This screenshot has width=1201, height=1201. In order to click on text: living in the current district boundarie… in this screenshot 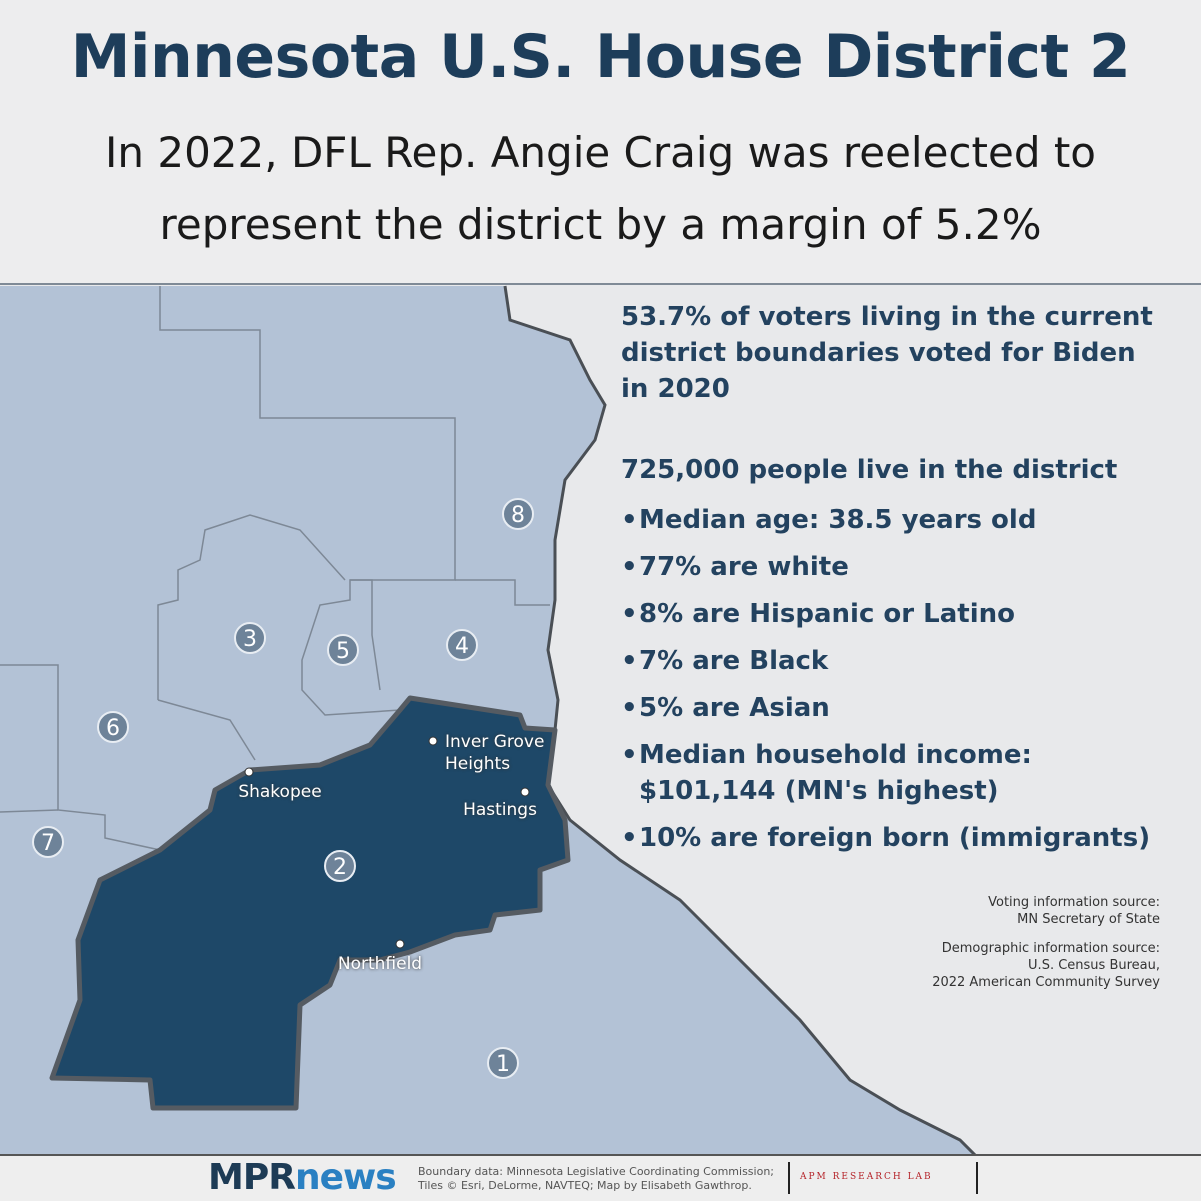, I will do `click(887, 335)`.